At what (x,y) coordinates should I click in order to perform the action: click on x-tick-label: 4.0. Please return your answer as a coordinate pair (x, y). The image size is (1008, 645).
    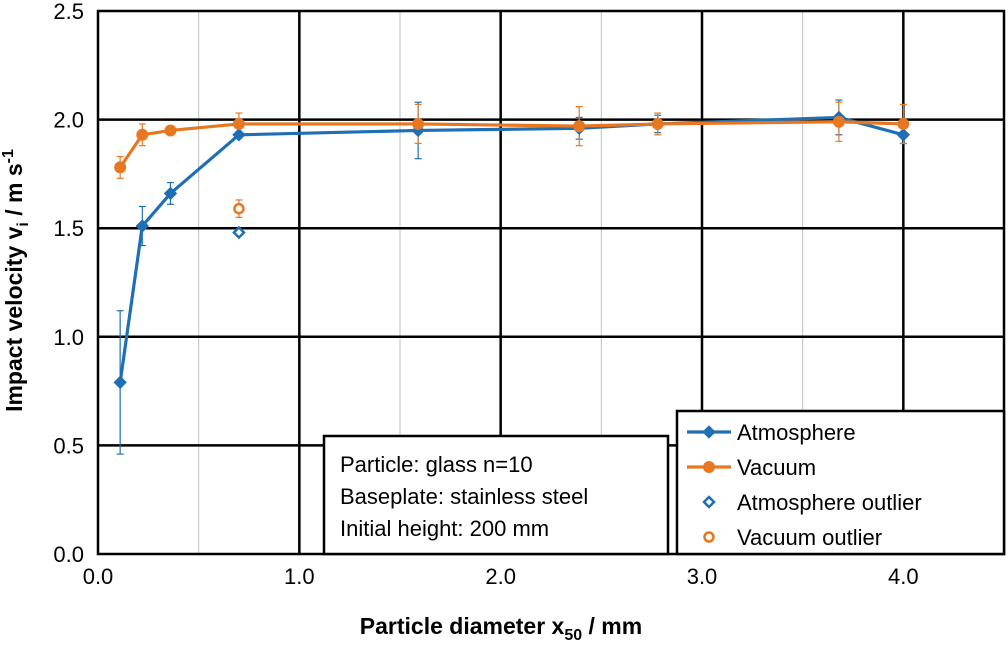
    Looking at the image, I should click on (903, 576).